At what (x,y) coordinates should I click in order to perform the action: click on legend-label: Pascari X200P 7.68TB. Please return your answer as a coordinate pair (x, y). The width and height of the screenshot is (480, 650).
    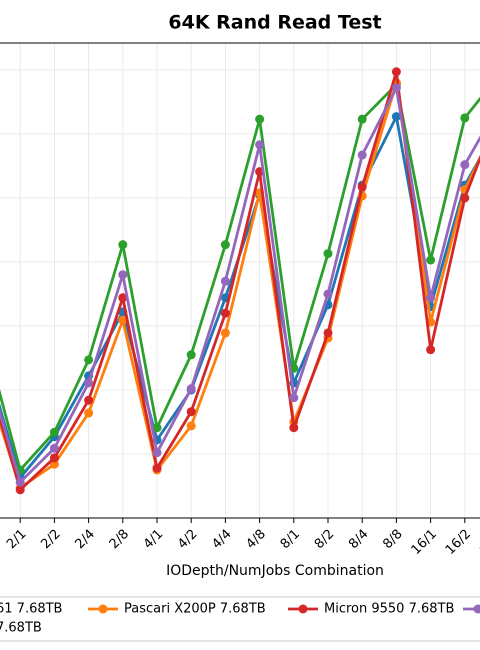
    Looking at the image, I should click on (195, 609).